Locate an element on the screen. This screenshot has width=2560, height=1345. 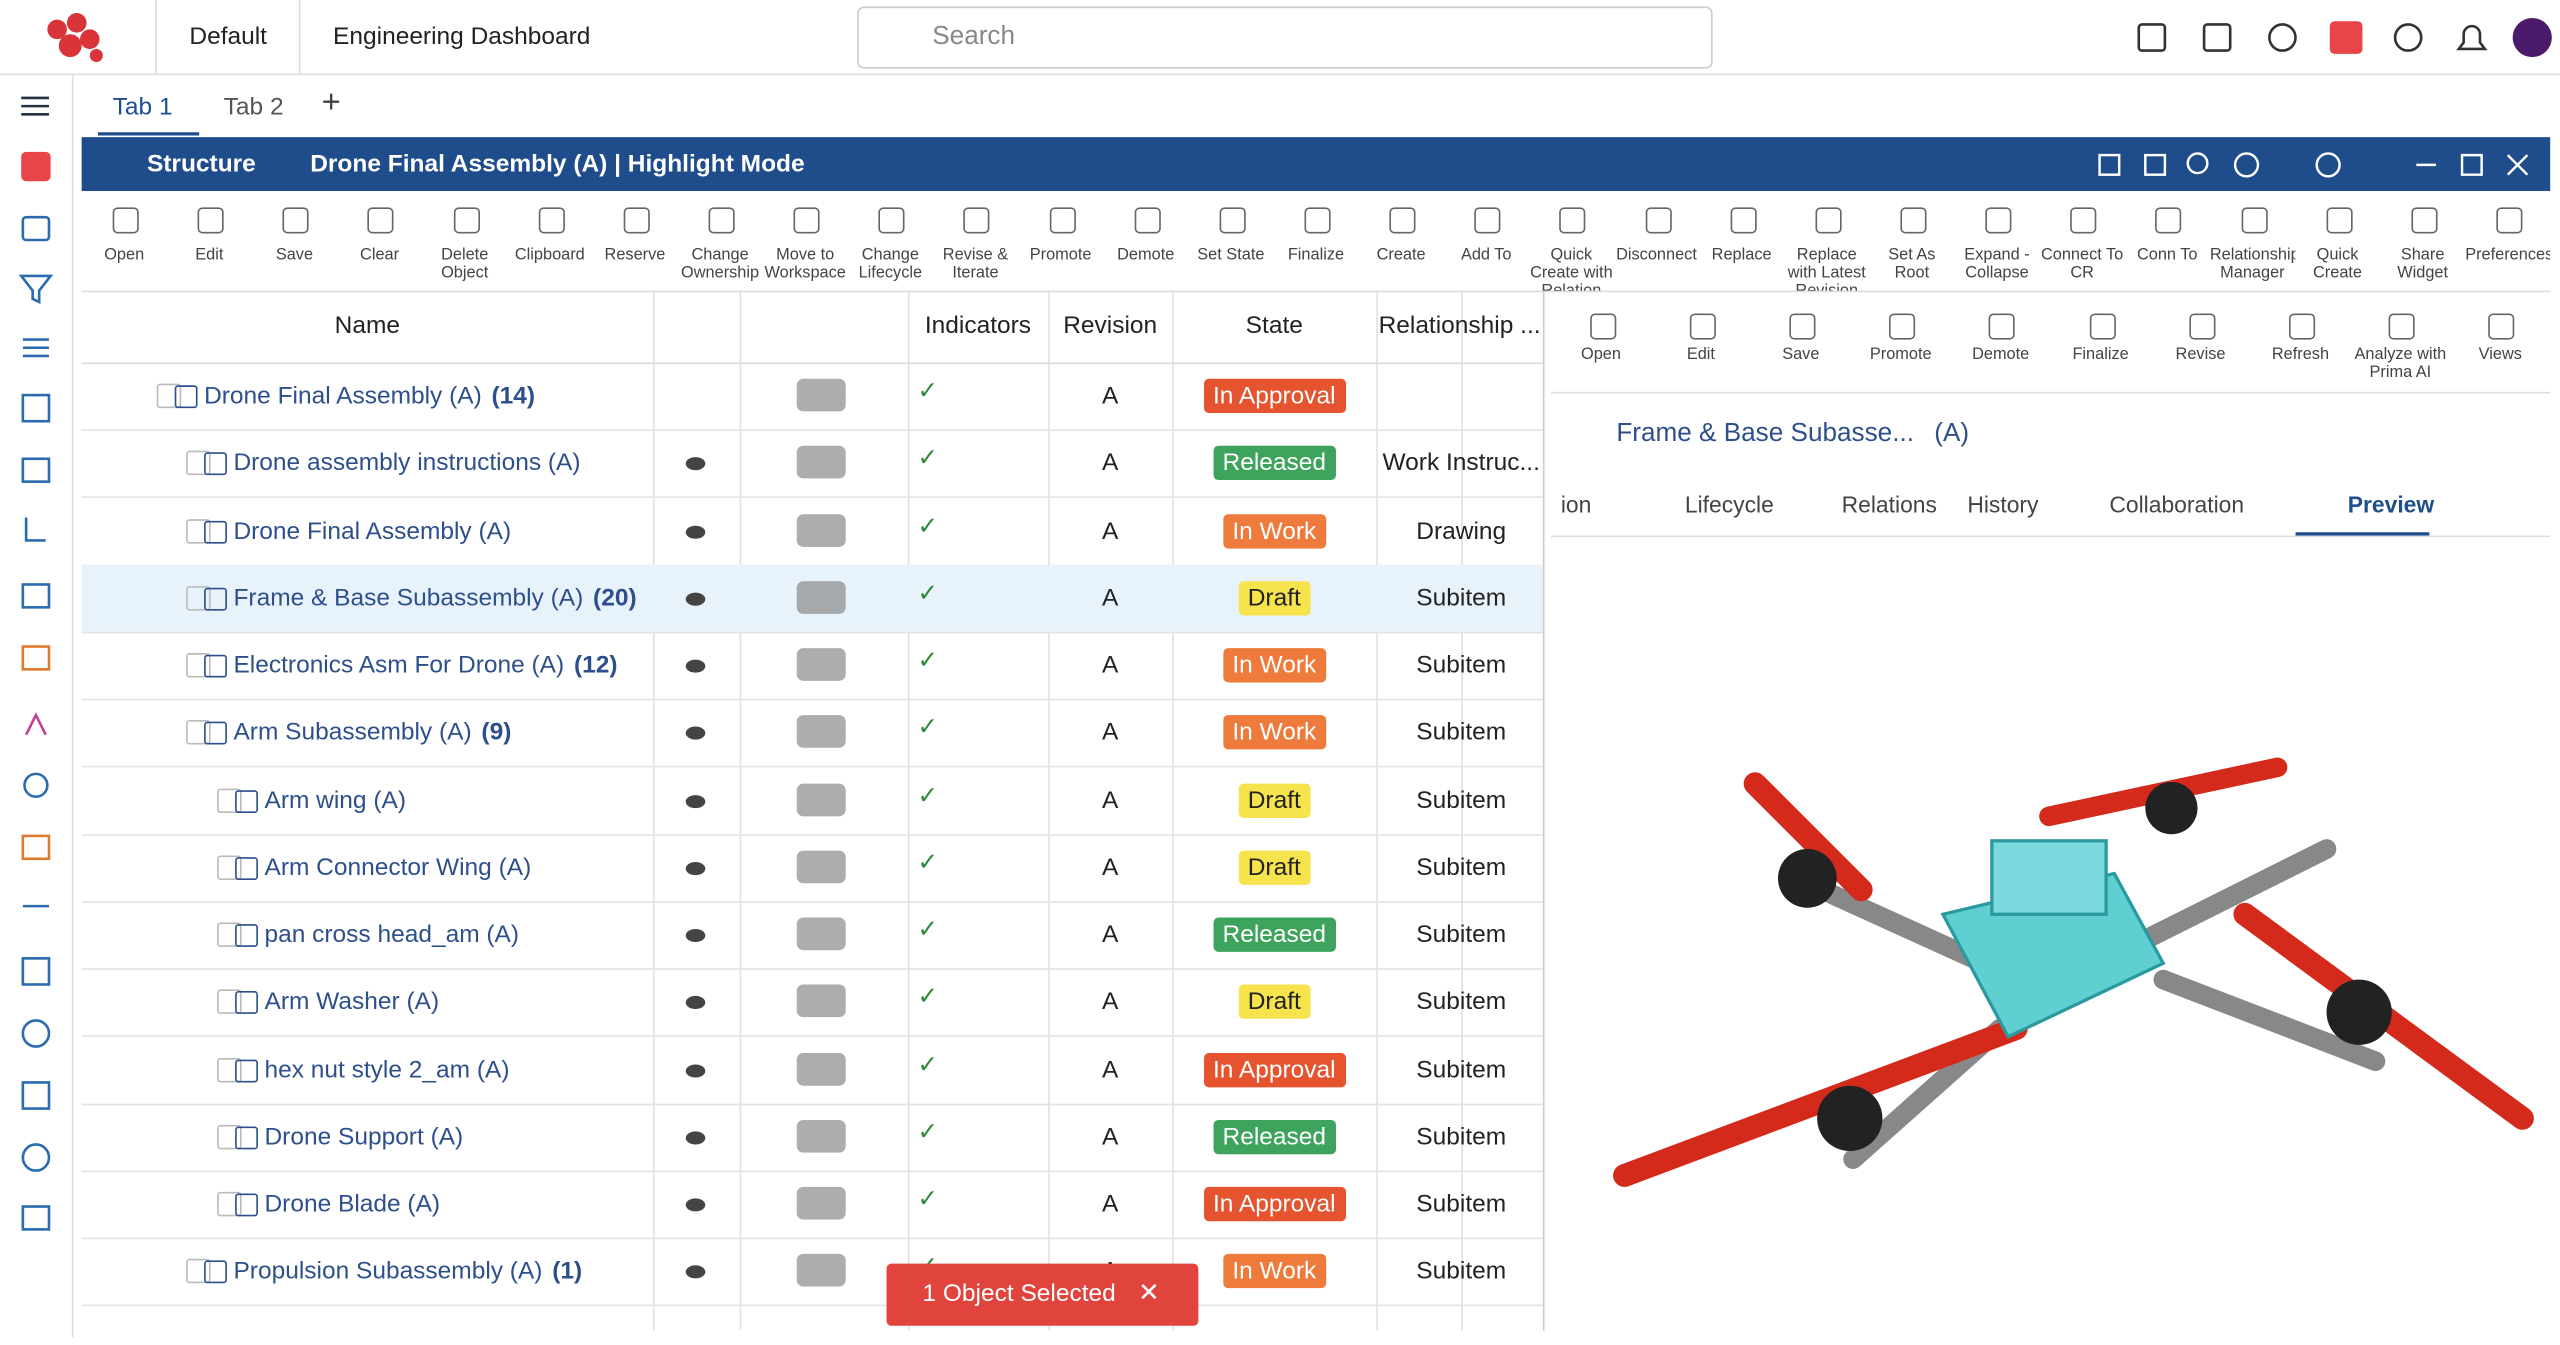
toolbar-button: Promote is located at coordinates (1060, 241).